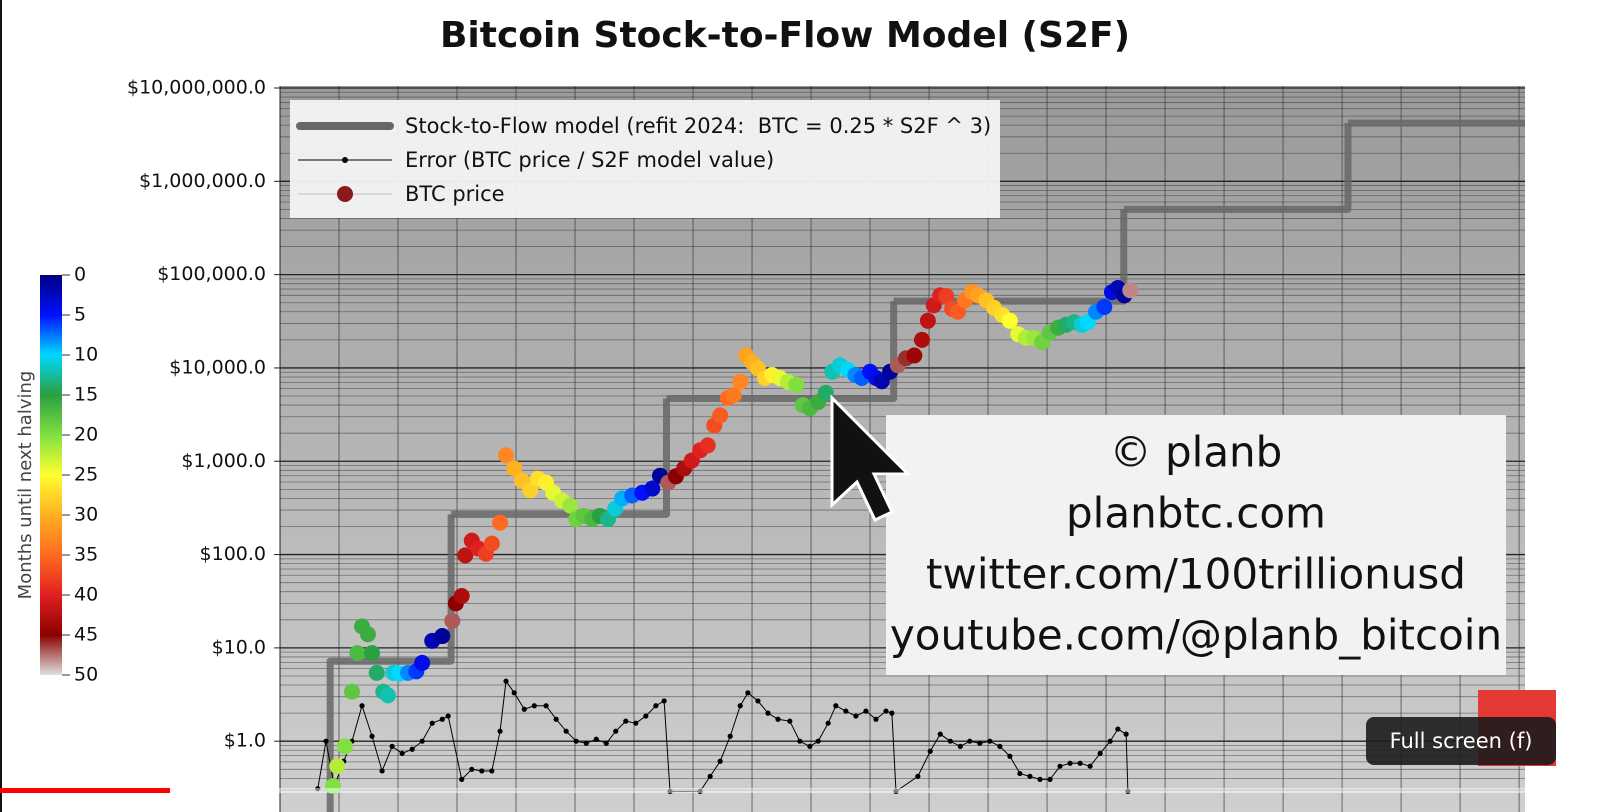 This screenshot has width=1606, height=812. Describe the element at coordinates (217, 367) in the screenshot. I see `y-tick-label: $10,000.0` at that location.